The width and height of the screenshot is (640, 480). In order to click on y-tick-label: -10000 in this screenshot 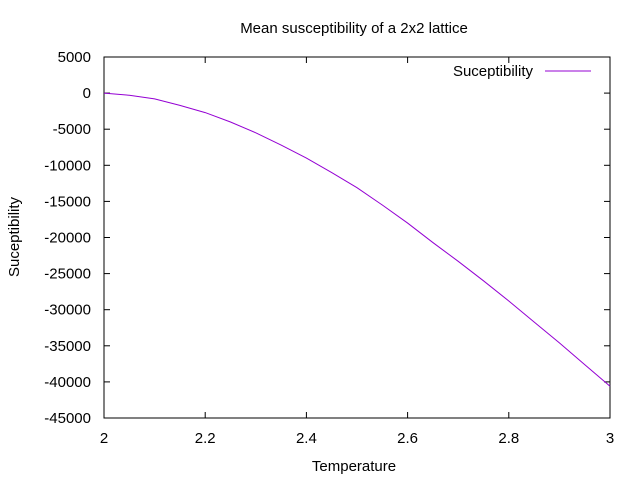, I will do `click(67, 165)`.